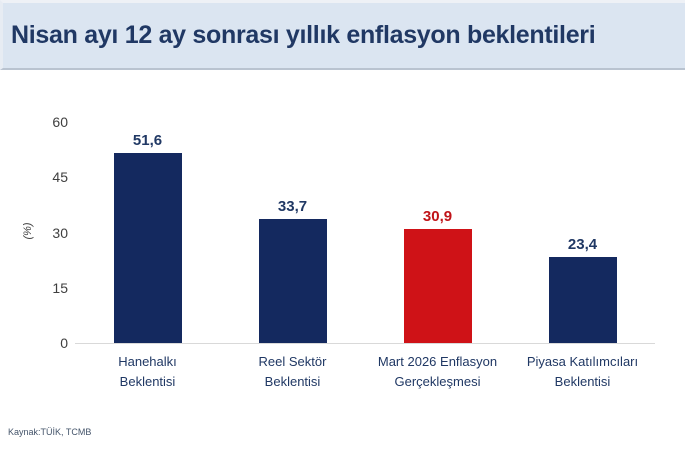 This screenshot has width=685, height=450. Describe the element at coordinates (437, 371) in the screenshot. I see `category-label: Mart 2026 Enflasyon Gerçekleşmesi` at that location.